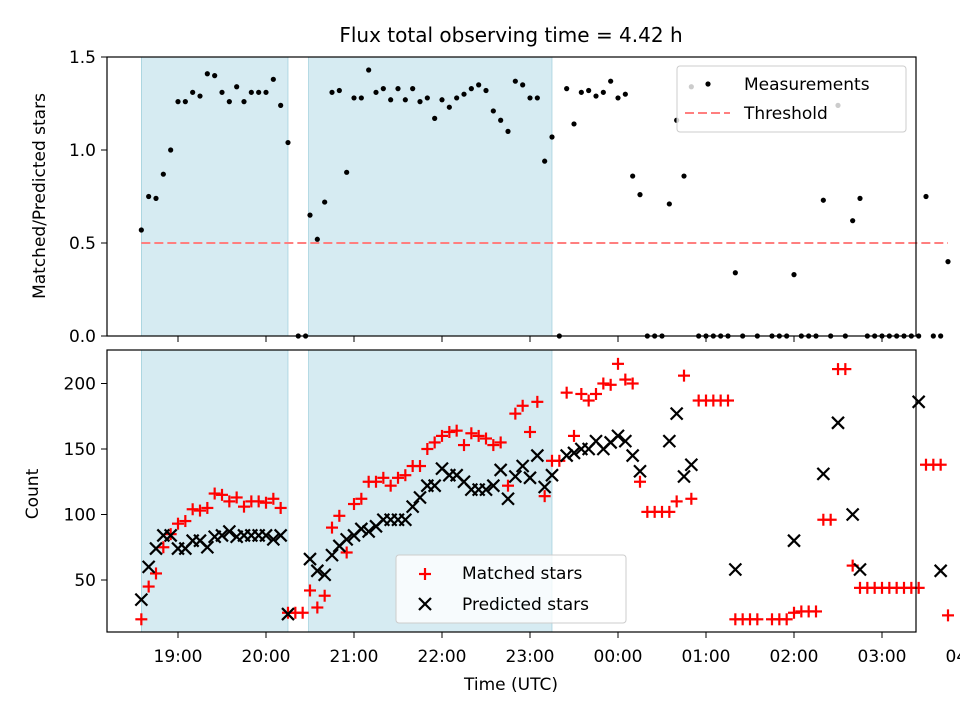 The width and height of the screenshot is (960, 720). Describe the element at coordinates (40, 196) in the screenshot. I see `ratio-panel-ylabel: Matched/Predicted stars` at that location.